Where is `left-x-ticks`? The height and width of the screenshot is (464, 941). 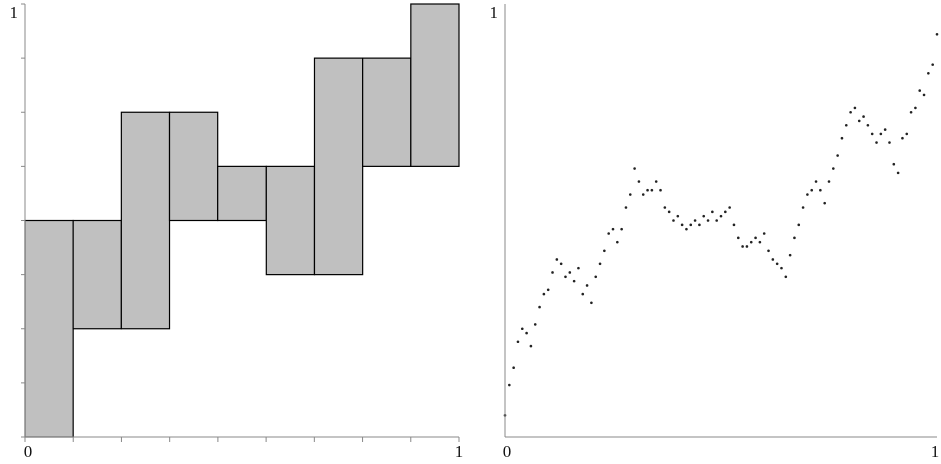
left-x-ticks is located at coordinates (242, 439).